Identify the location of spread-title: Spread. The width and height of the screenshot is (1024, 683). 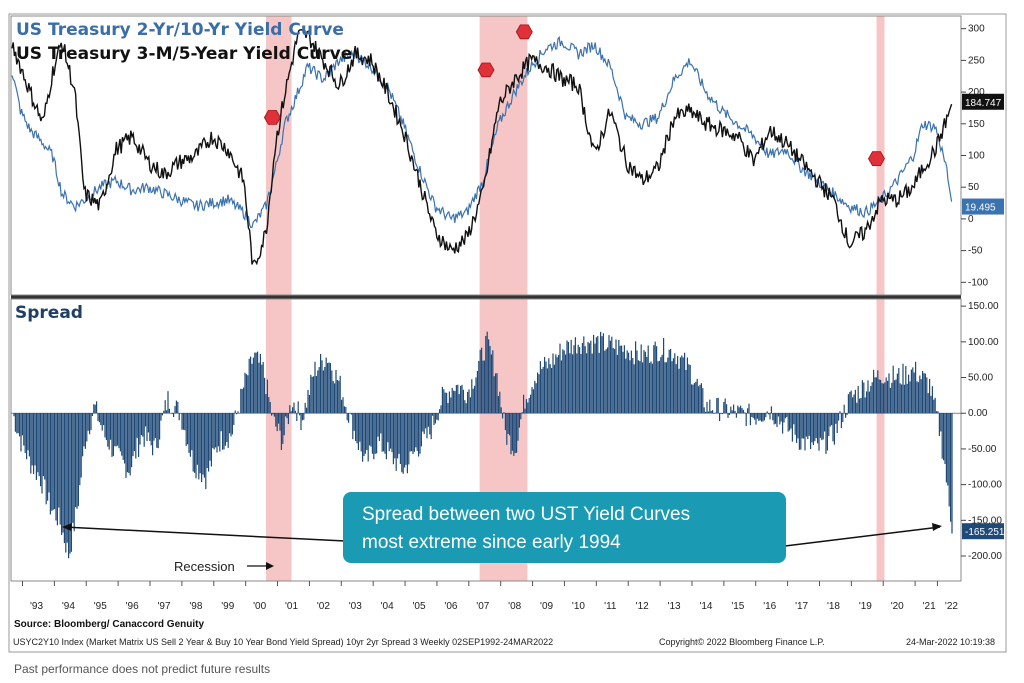
(49, 313).